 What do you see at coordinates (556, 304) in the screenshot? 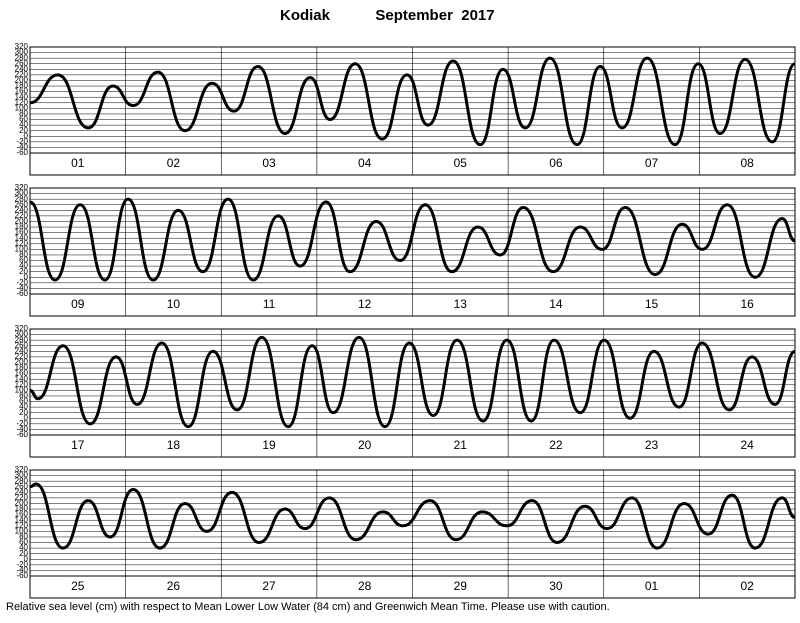
I see `day-label: 14` at bounding box center [556, 304].